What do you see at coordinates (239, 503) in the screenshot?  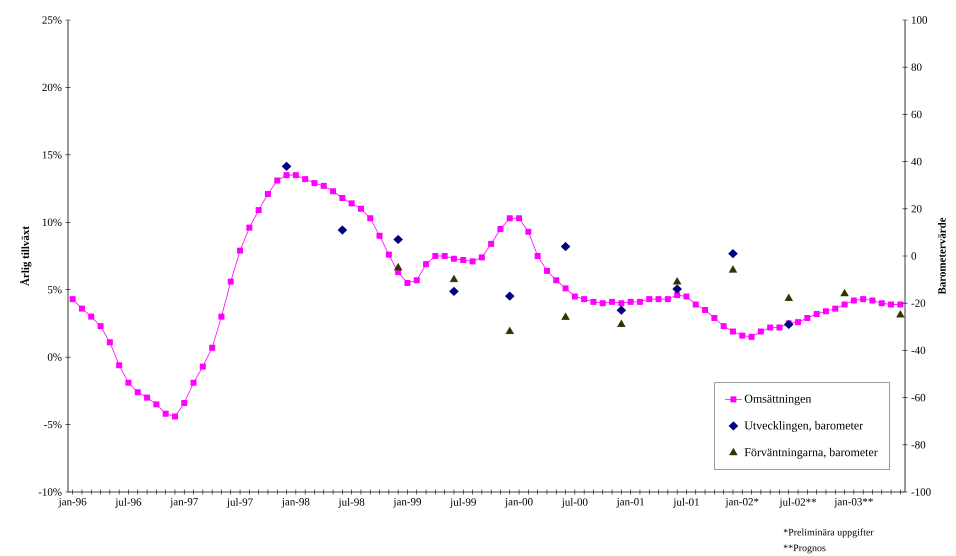 I see `x-tick-label: jul-97` at bounding box center [239, 503].